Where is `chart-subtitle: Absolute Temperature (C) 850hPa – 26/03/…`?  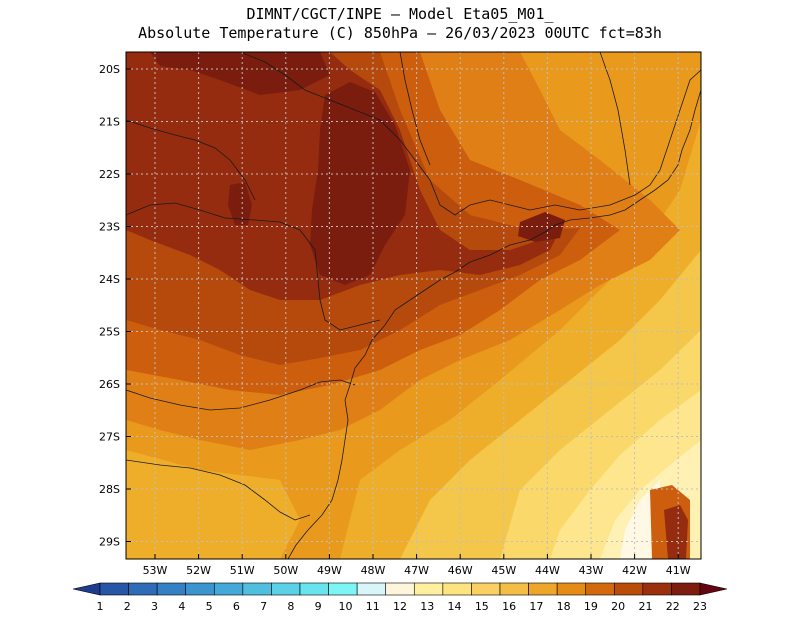
chart-subtitle: Absolute Temperature (C) 850hPa – 26/03/… is located at coordinates (400, 33).